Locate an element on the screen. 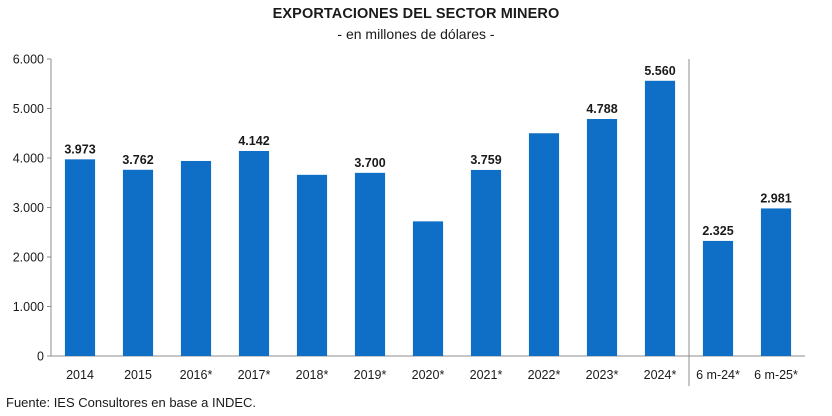 The image size is (832, 416). data-label: 3.973 is located at coordinates (79, 149).